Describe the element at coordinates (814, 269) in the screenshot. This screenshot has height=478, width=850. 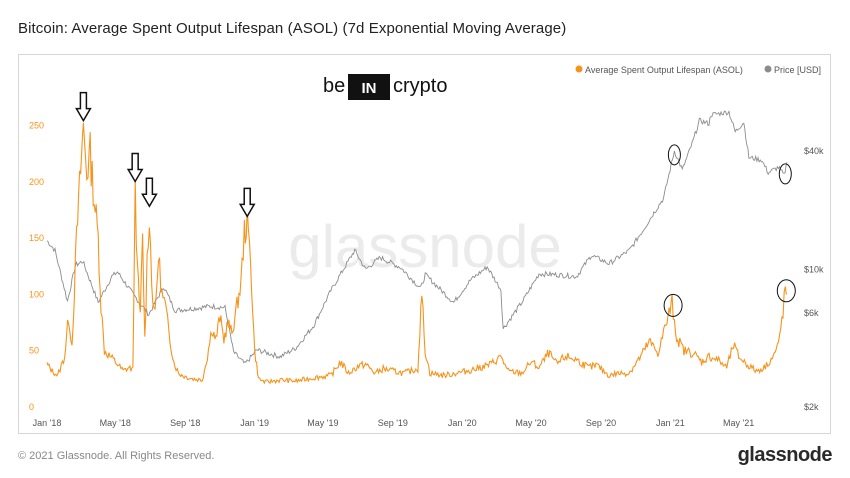
I see `y-right-tick-label: $10k` at that location.